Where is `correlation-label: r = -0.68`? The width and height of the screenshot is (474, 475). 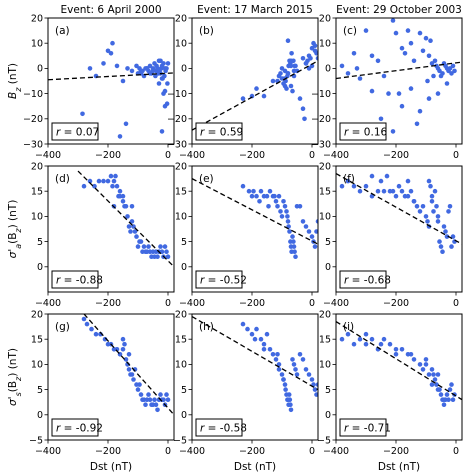
correlation-label: r = -0.68 is located at coordinates (367, 281).